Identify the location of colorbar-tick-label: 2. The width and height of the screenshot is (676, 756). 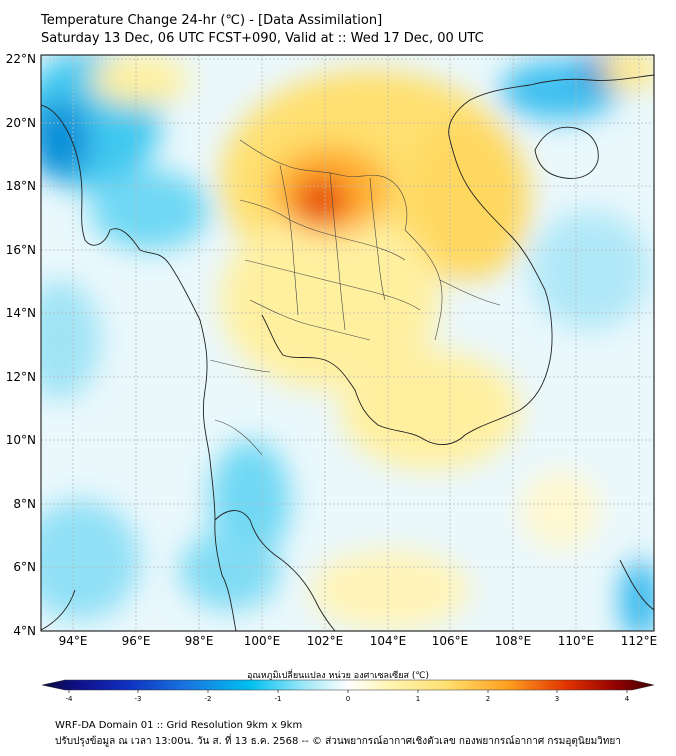
(488, 699).